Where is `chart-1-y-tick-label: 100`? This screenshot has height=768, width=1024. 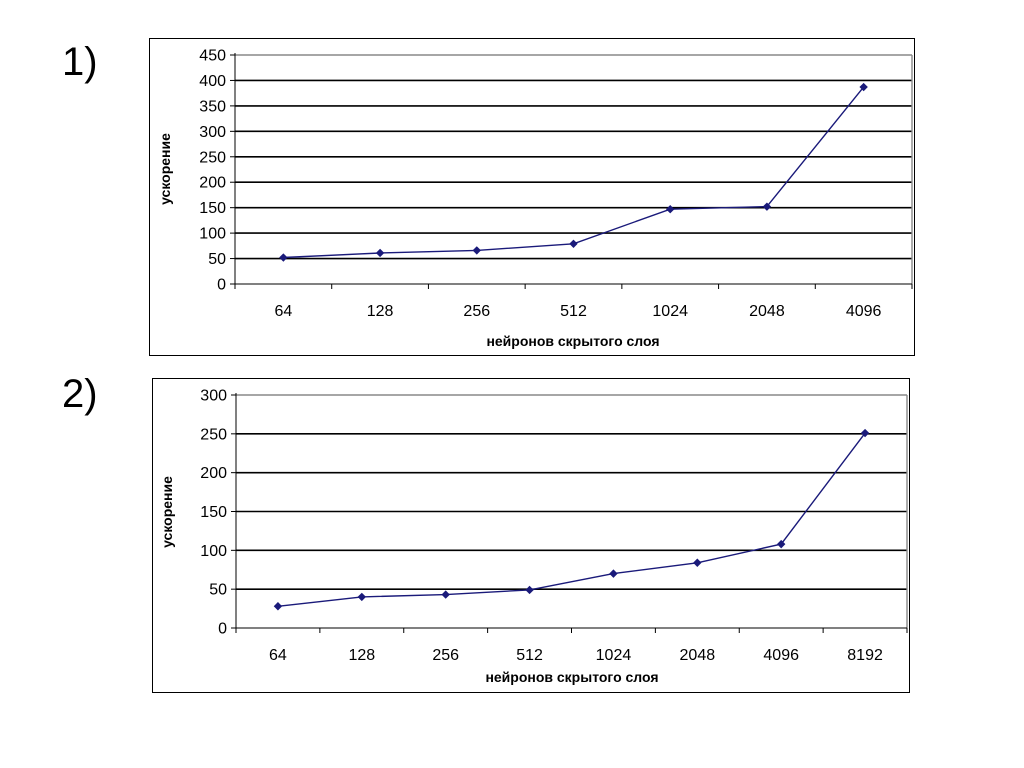 chart-1-y-tick-label: 100 is located at coordinates (212, 234).